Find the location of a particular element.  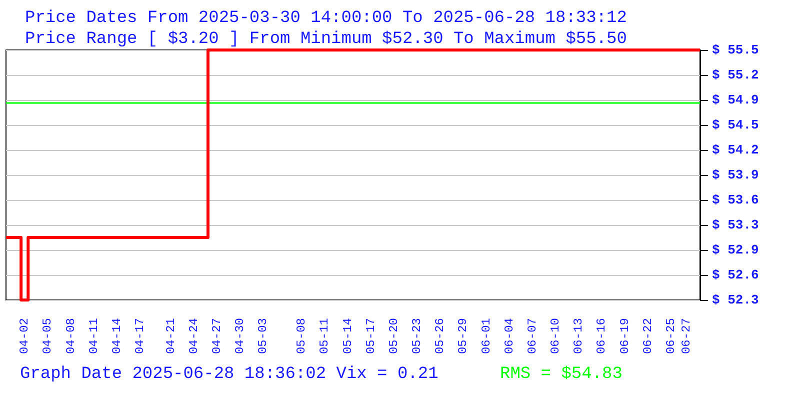

x-tick-label: 06-19 is located at coordinates (625, 336).